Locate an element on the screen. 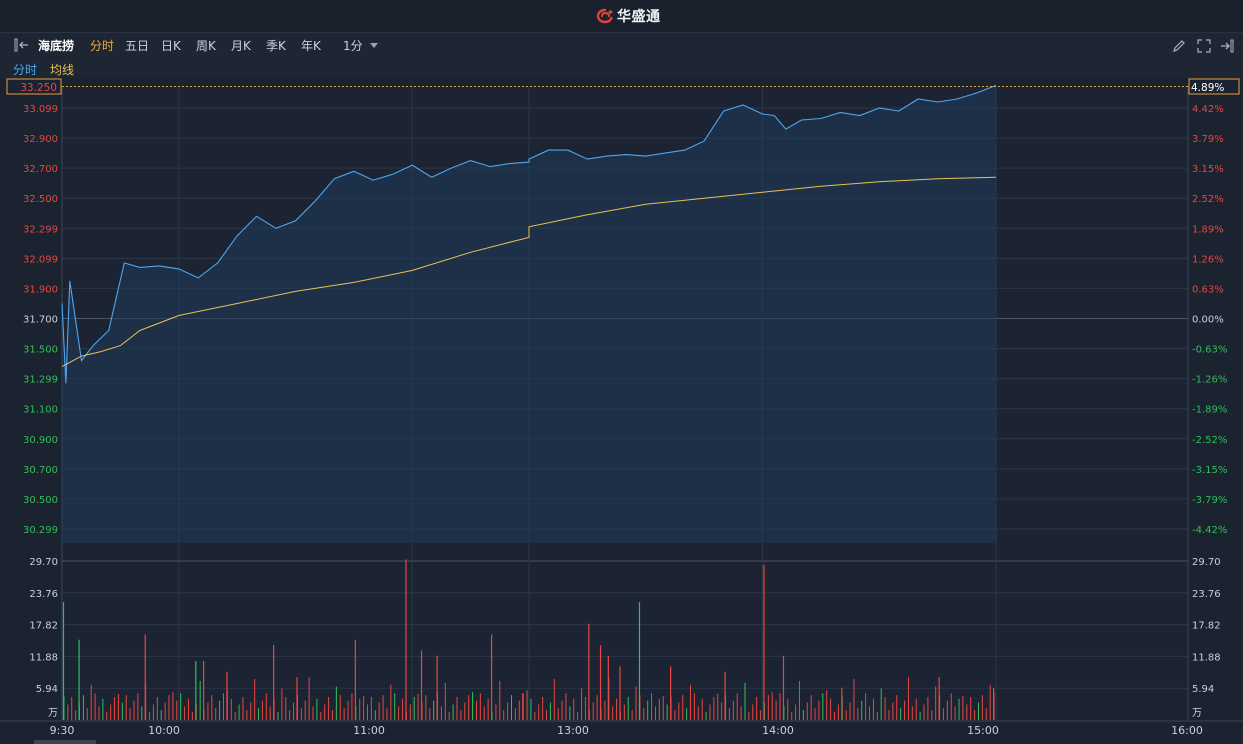 This screenshot has width=1243, height=744. price-tick-label: 30.900 is located at coordinates (40, 440).